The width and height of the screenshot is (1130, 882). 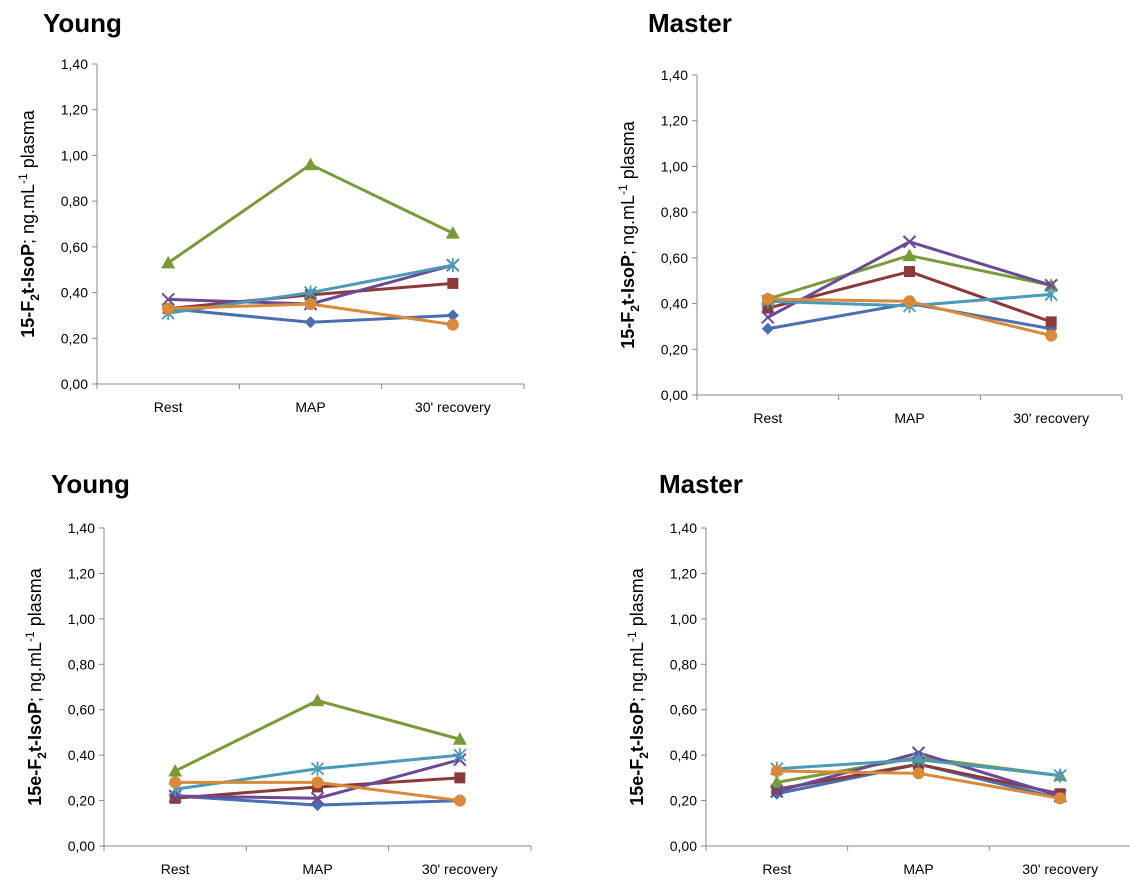 I want to click on y-axis-label: 15-F2t-IsoP; ng.mL-1 plasma, so click(x=629, y=234).